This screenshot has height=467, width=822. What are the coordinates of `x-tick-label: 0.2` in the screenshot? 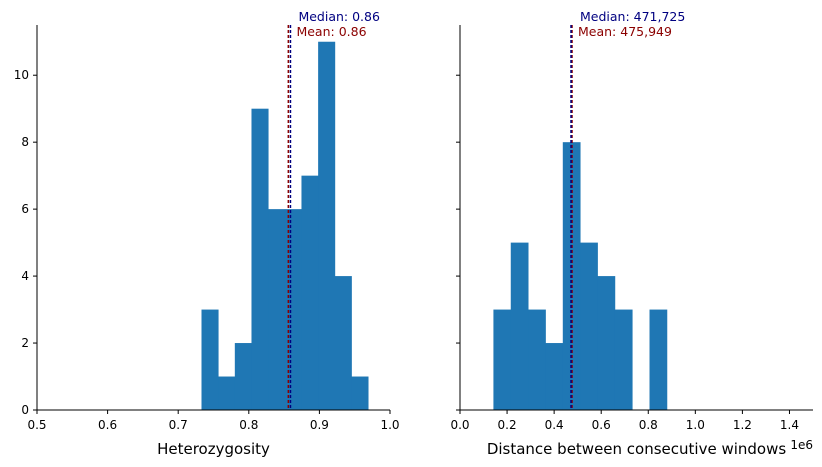 It's located at (507, 425).